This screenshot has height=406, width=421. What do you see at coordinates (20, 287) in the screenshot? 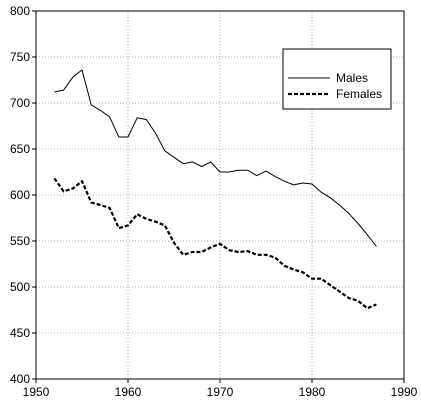
I see `y-tick-label: 500` at bounding box center [20, 287].